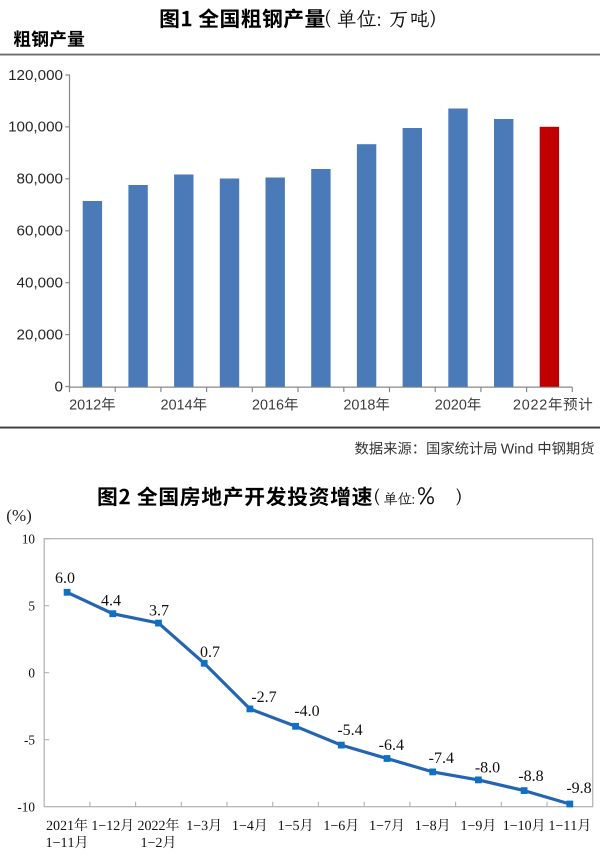  What do you see at coordinates (40, 231) in the screenshot?
I see `svg-text: 60,000` at bounding box center [40, 231].